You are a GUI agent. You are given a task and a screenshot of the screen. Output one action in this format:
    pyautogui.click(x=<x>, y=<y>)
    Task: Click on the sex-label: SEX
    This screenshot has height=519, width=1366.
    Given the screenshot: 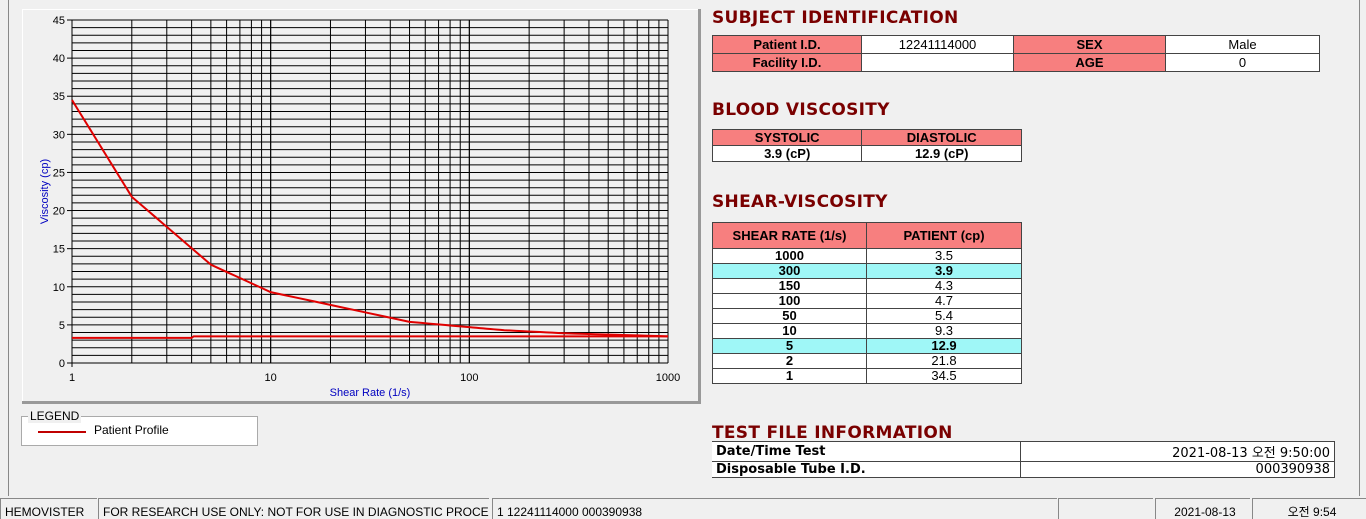 What is the action you would take?
    pyautogui.click(x=1089, y=44)
    